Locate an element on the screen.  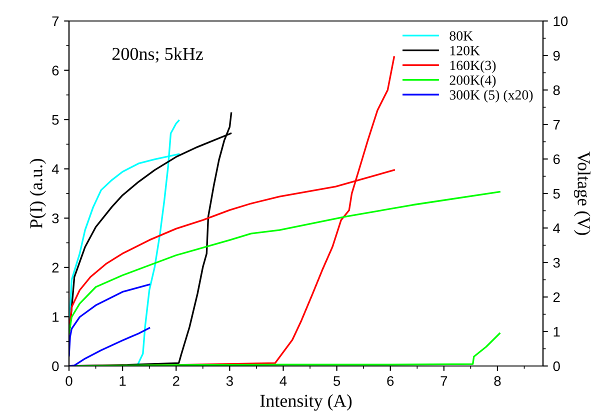
legend-label: 120K is located at coordinates (465, 51).